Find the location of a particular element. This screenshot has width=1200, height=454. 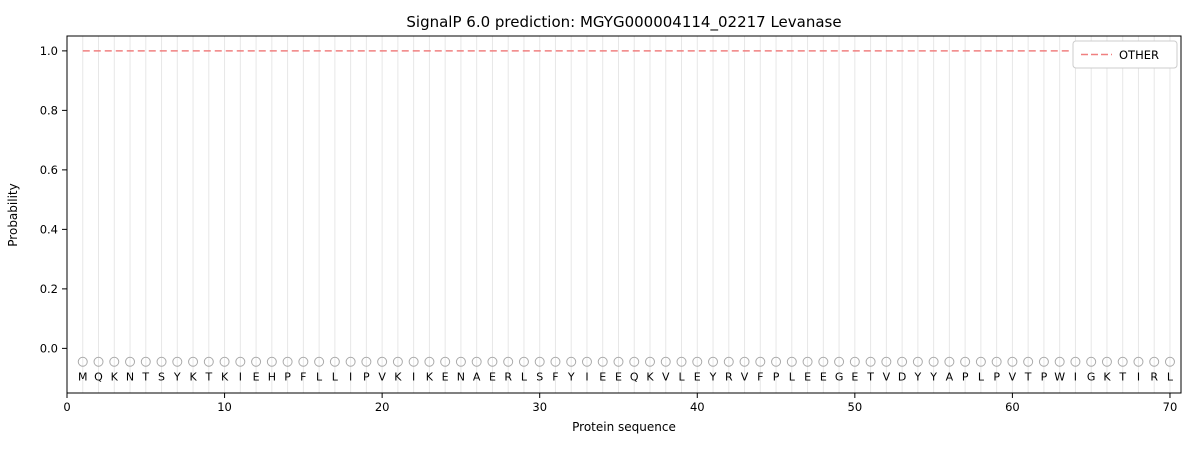

residue-letter: A is located at coordinates (950, 377).